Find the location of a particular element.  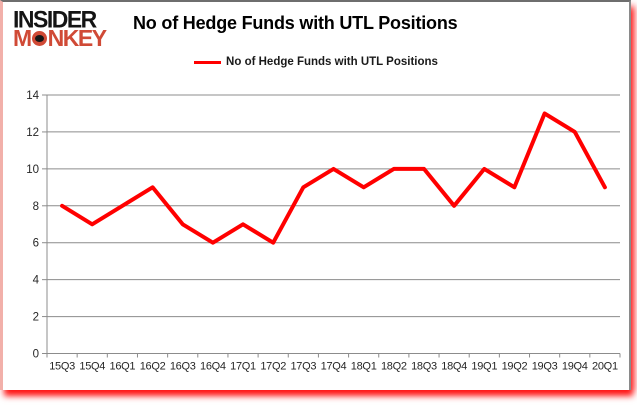

svg-text: 4 is located at coordinates (36, 281).